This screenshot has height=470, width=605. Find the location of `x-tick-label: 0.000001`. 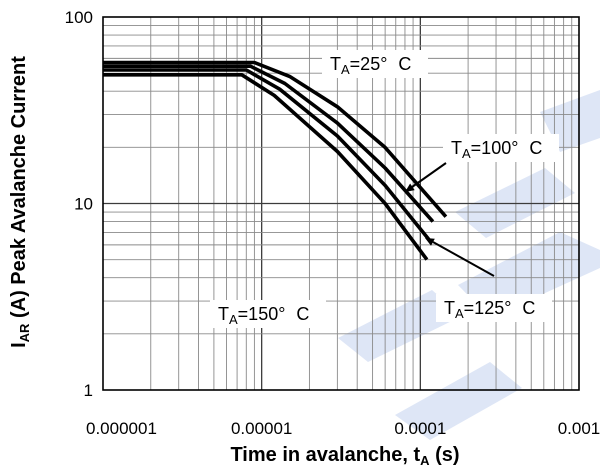

x-tick-label: 0.000001 is located at coordinates (121, 428).